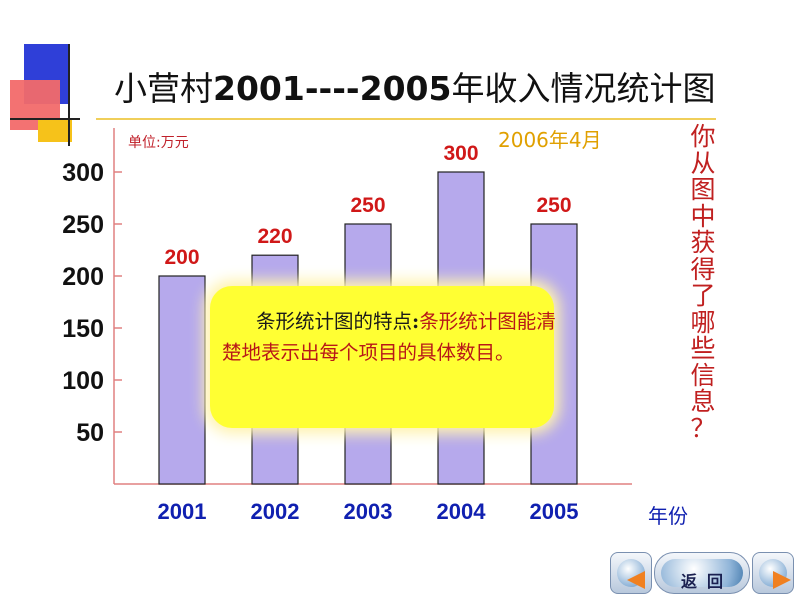  What do you see at coordinates (416, 321) in the screenshot?
I see `callout-colon: :` at bounding box center [416, 321].